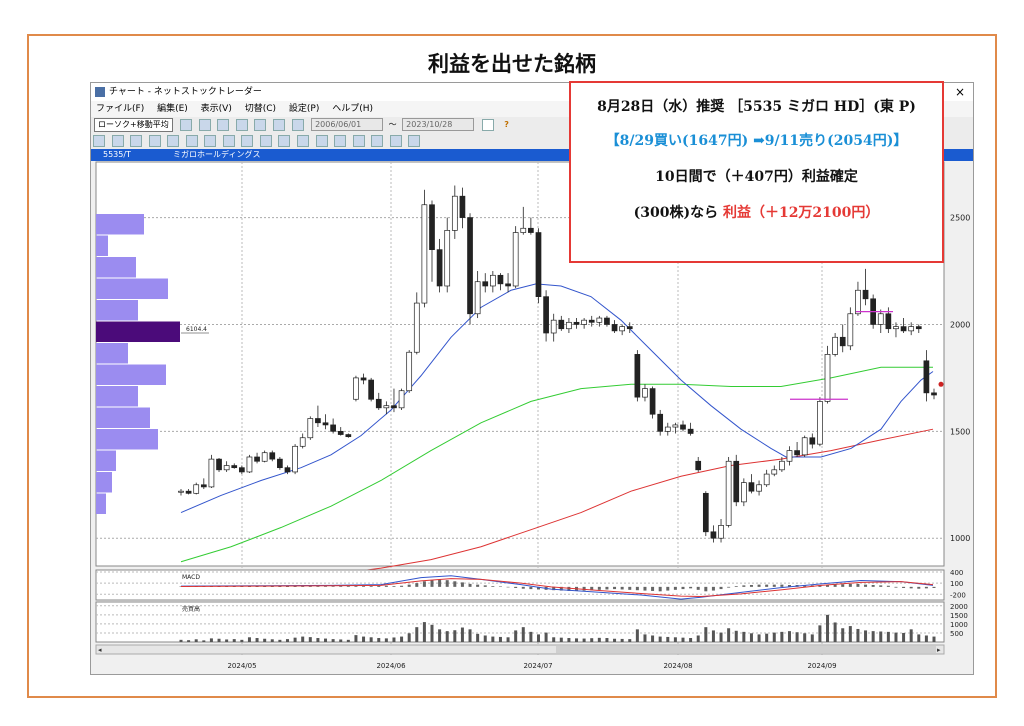 The height and width of the screenshot is (726, 1024). Describe the element at coordinates (172, 109) in the screenshot. I see `menu-edit: 編集(E)` at that location.